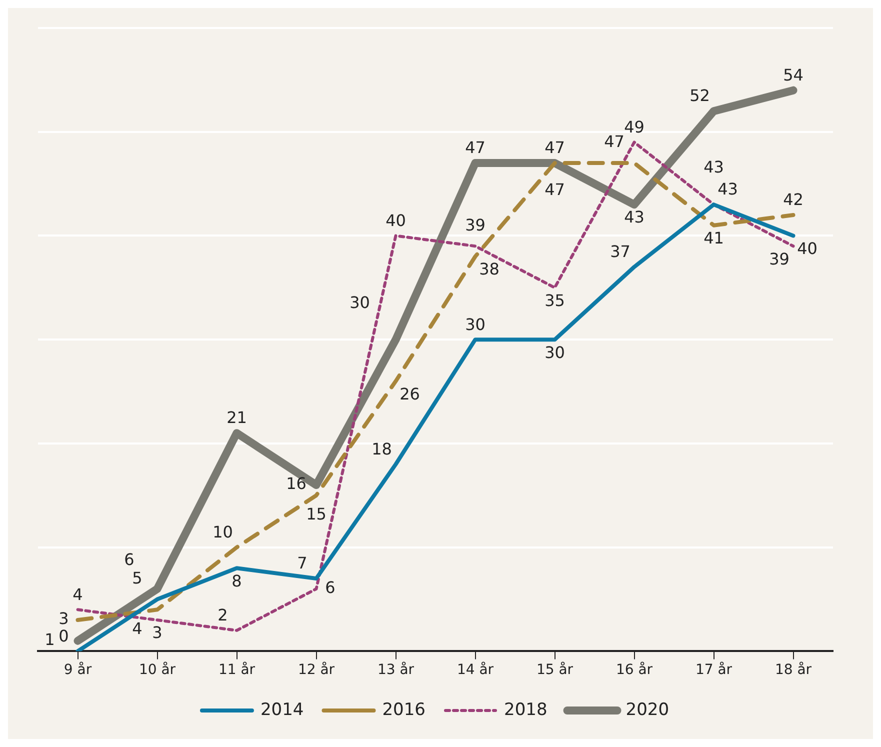 This screenshot has width=881, height=747. What do you see at coordinates (526, 710) in the screenshot?
I see `legend-label: 2018` at bounding box center [526, 710].